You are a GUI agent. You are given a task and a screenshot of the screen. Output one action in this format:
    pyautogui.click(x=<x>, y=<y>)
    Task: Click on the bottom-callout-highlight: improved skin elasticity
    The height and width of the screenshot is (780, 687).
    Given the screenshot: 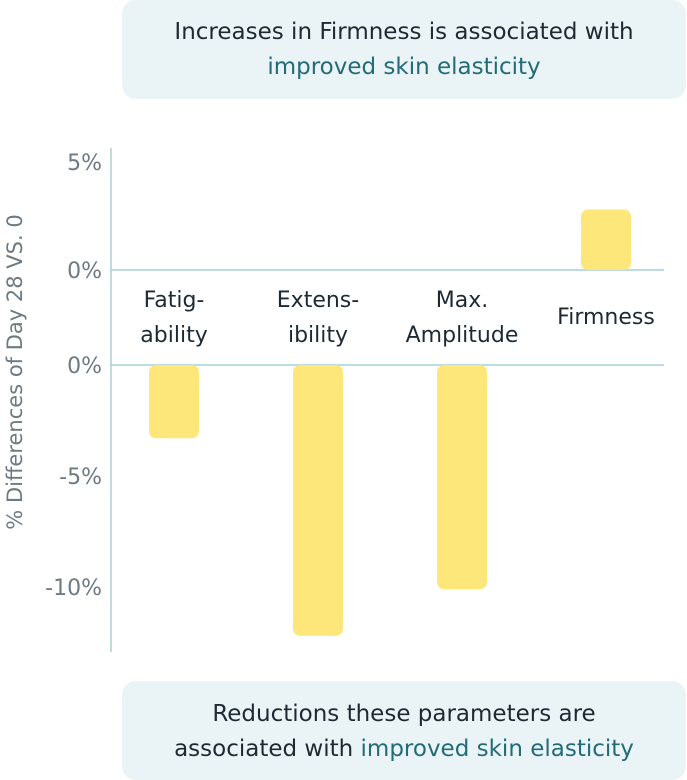 What is the action you would take?
    pyautogui.click(x=497, y=749)
    